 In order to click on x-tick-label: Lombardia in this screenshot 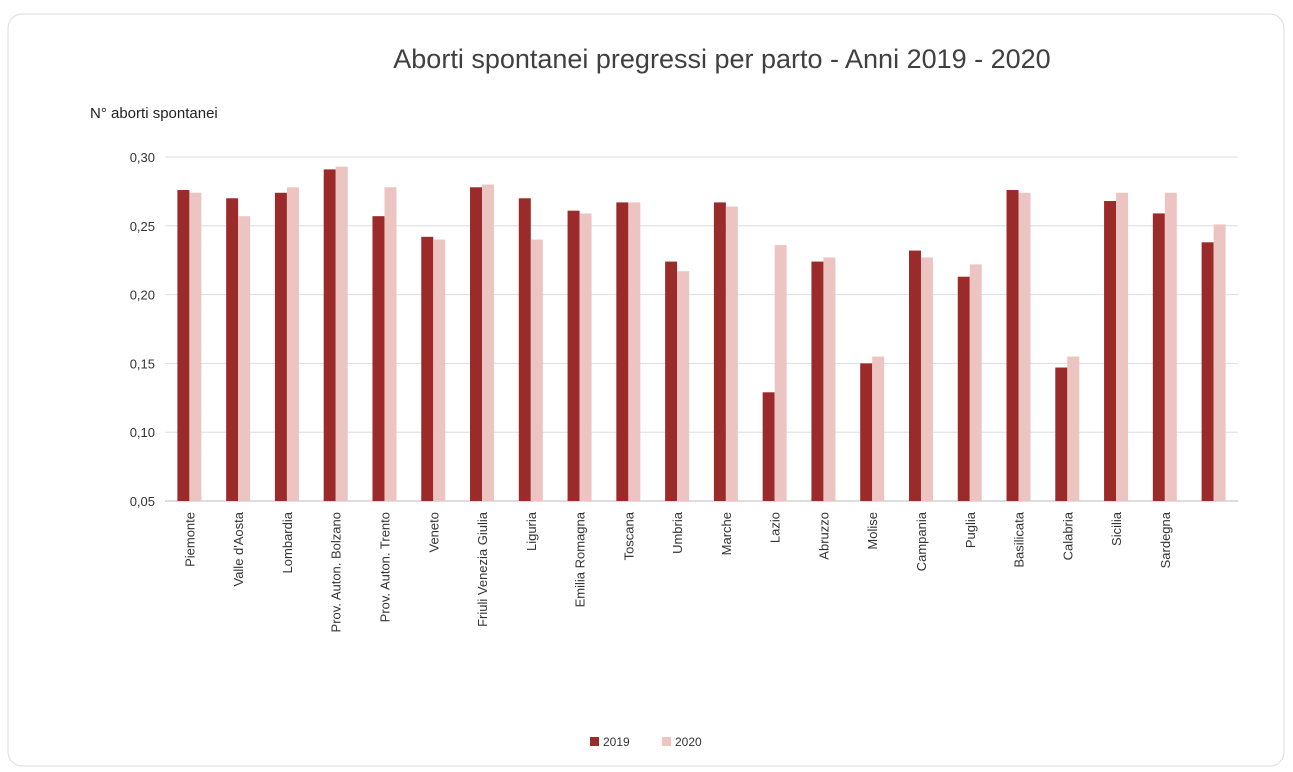, I will do `click(287, 542)`.